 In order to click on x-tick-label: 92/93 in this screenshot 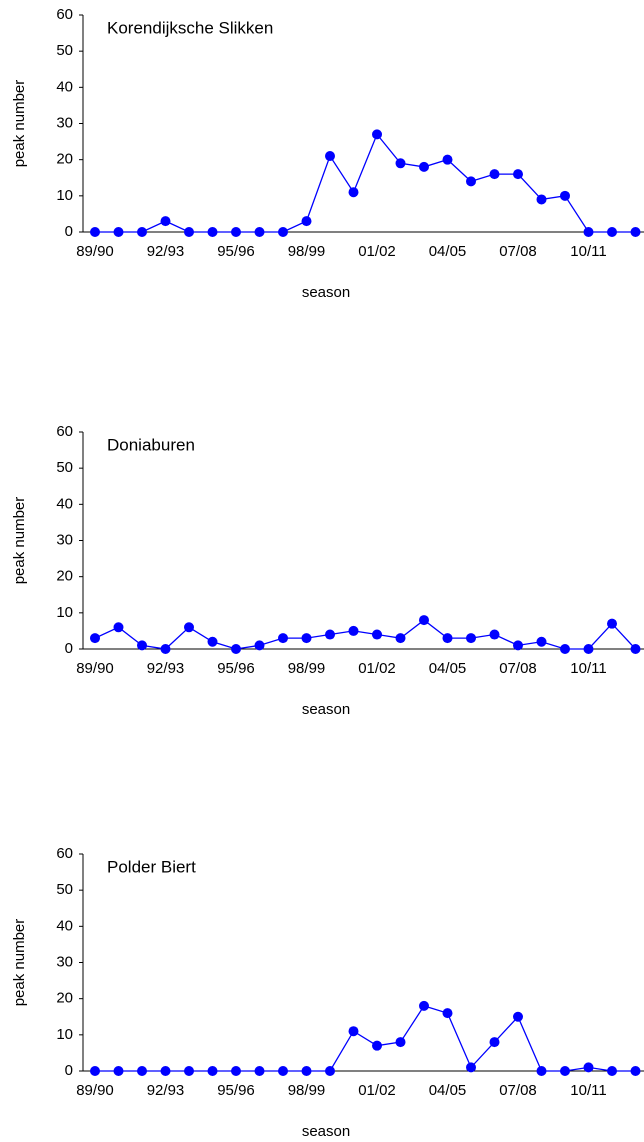, I will do `click(166, 1090)`.